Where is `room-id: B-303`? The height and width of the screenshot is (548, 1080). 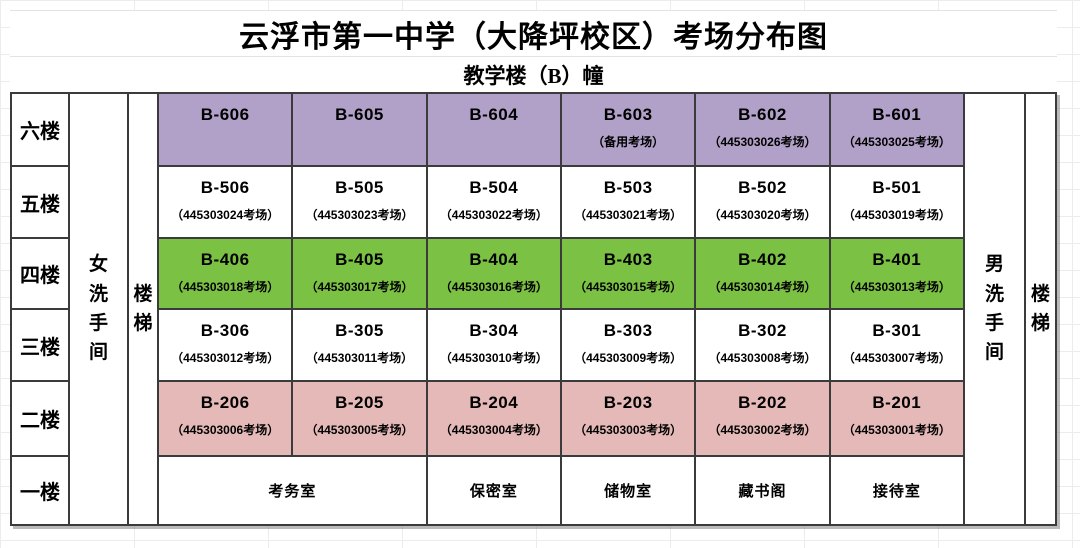 room-id: B-303 is located at coordinates (628, 330).